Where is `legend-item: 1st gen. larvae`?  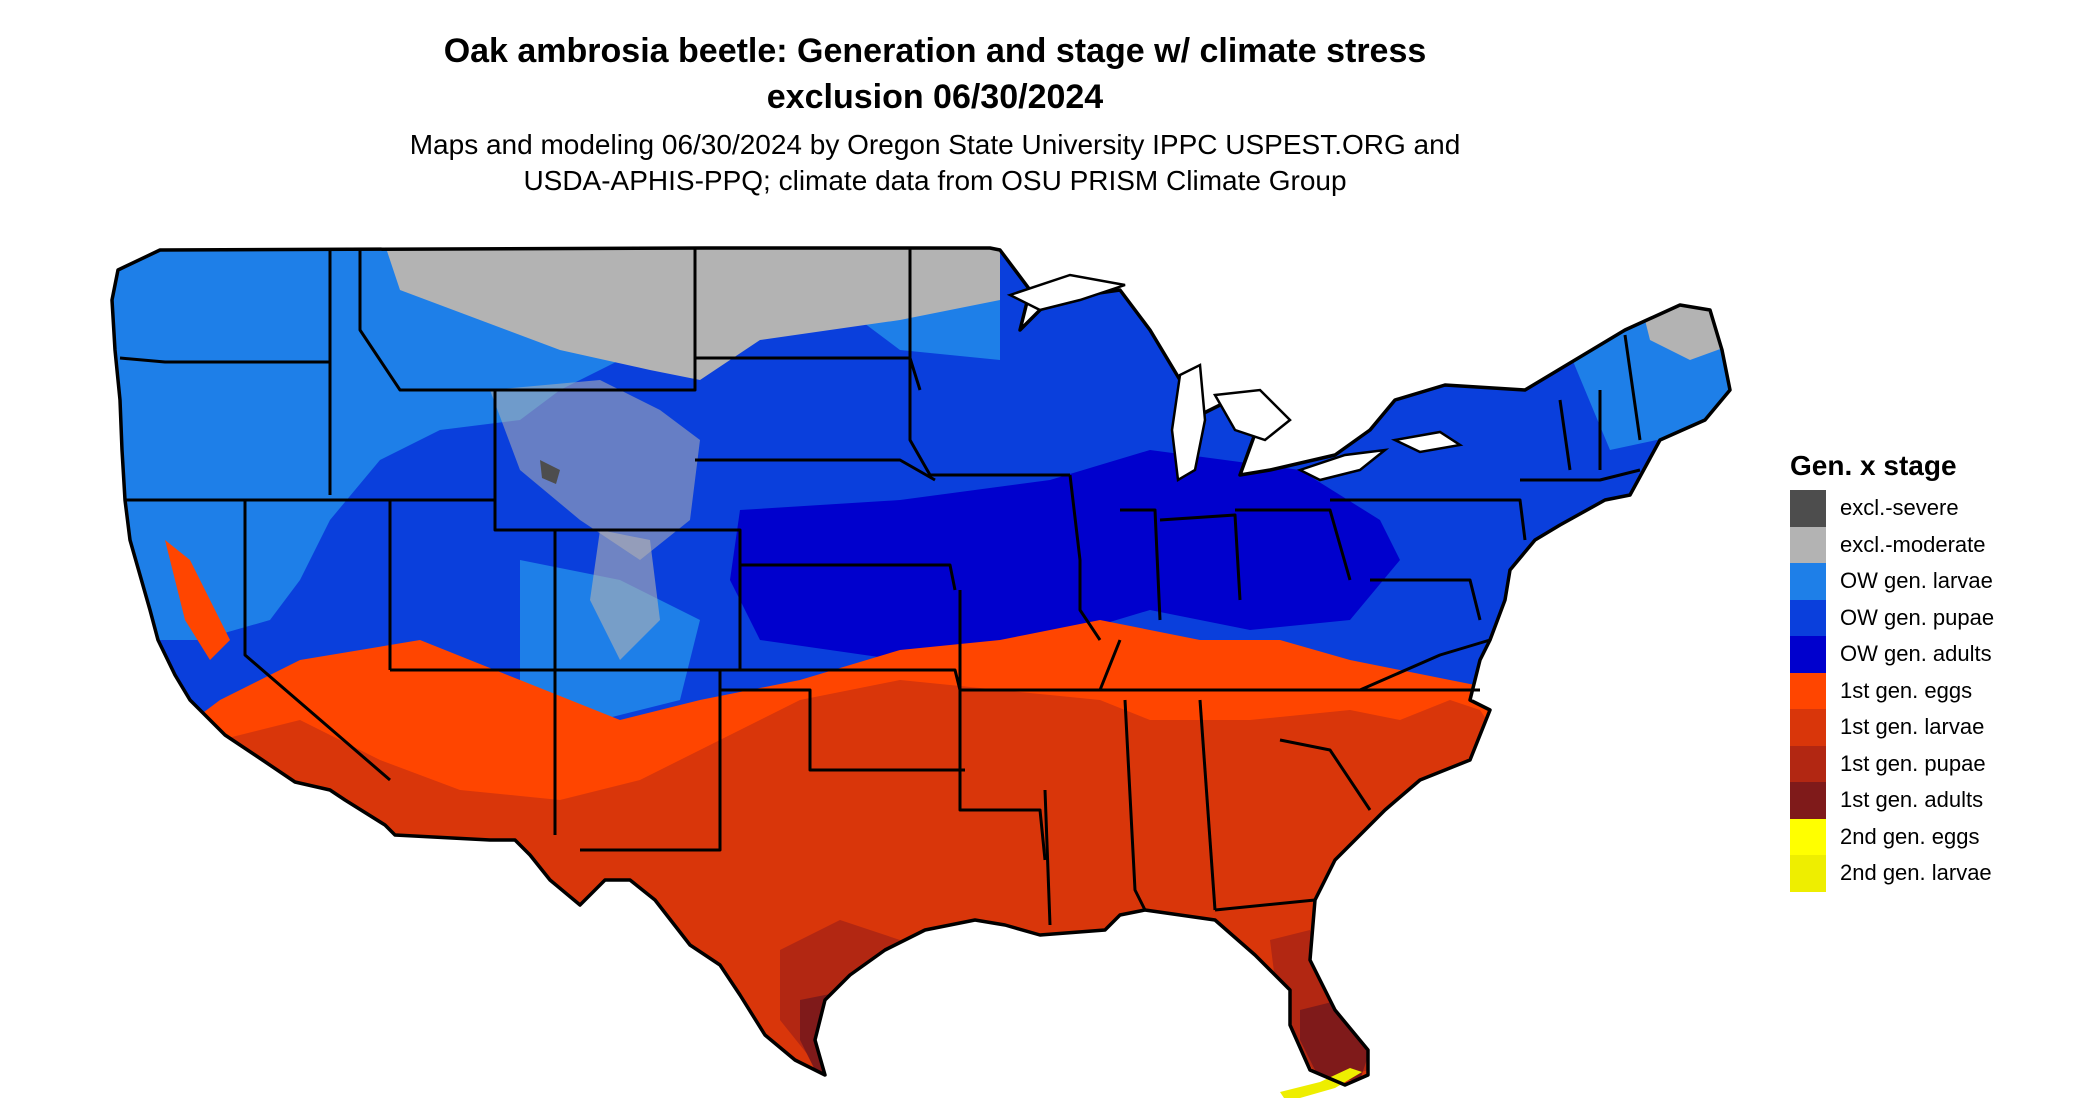
legend-item: 1st gen. larvae is located at coordinates (1940, 727).